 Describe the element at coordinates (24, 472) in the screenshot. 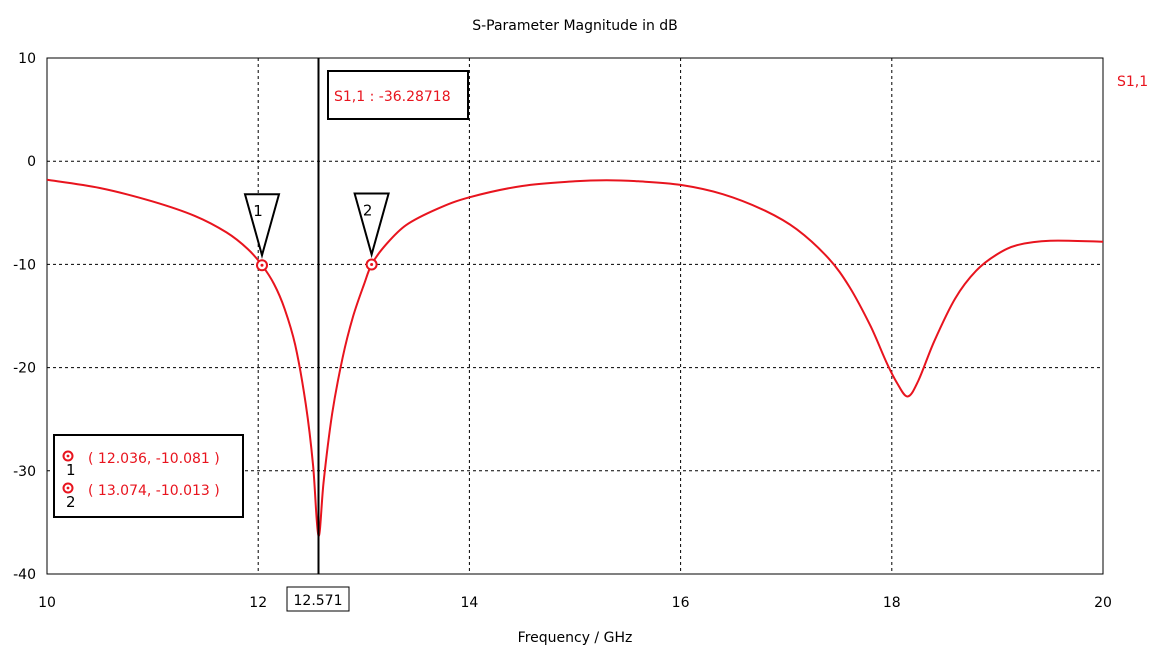

I see `y-tick-label--30: -30` at that location.